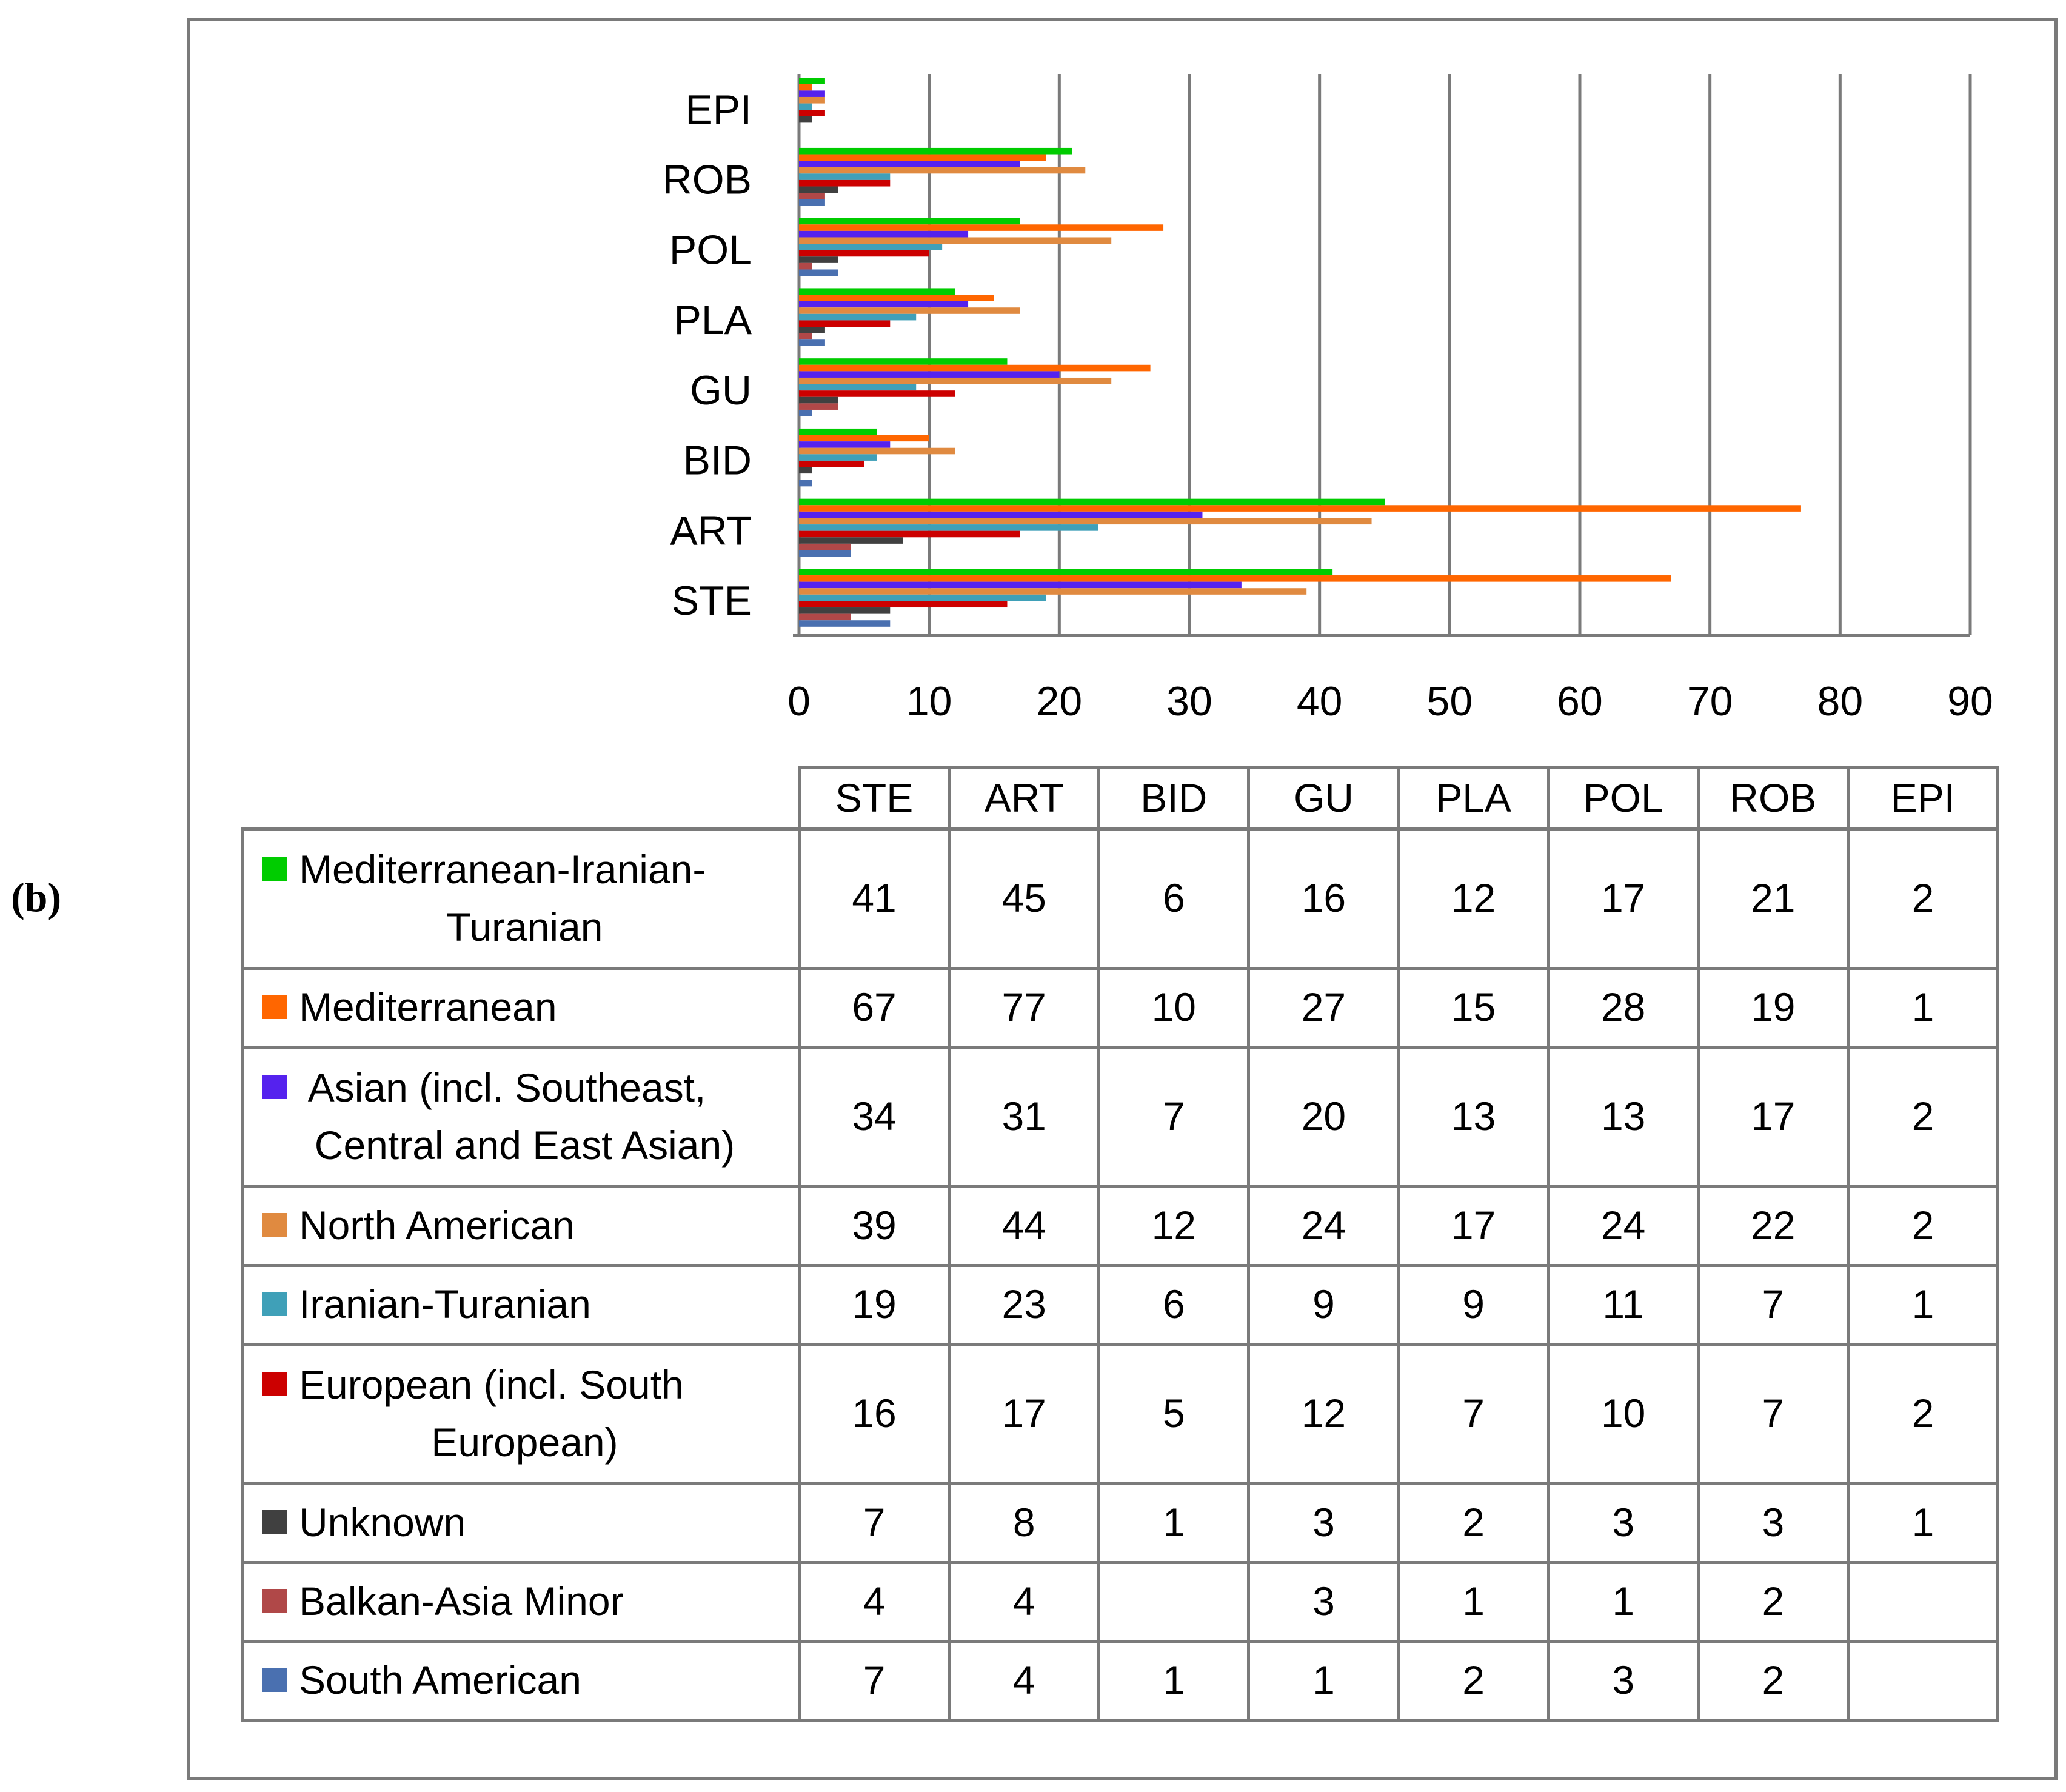 The width and height of the screenshot is (2066, 1792). I want to click on series-legend-cell: Balkan-Asia Minor, so click(521, 1601).